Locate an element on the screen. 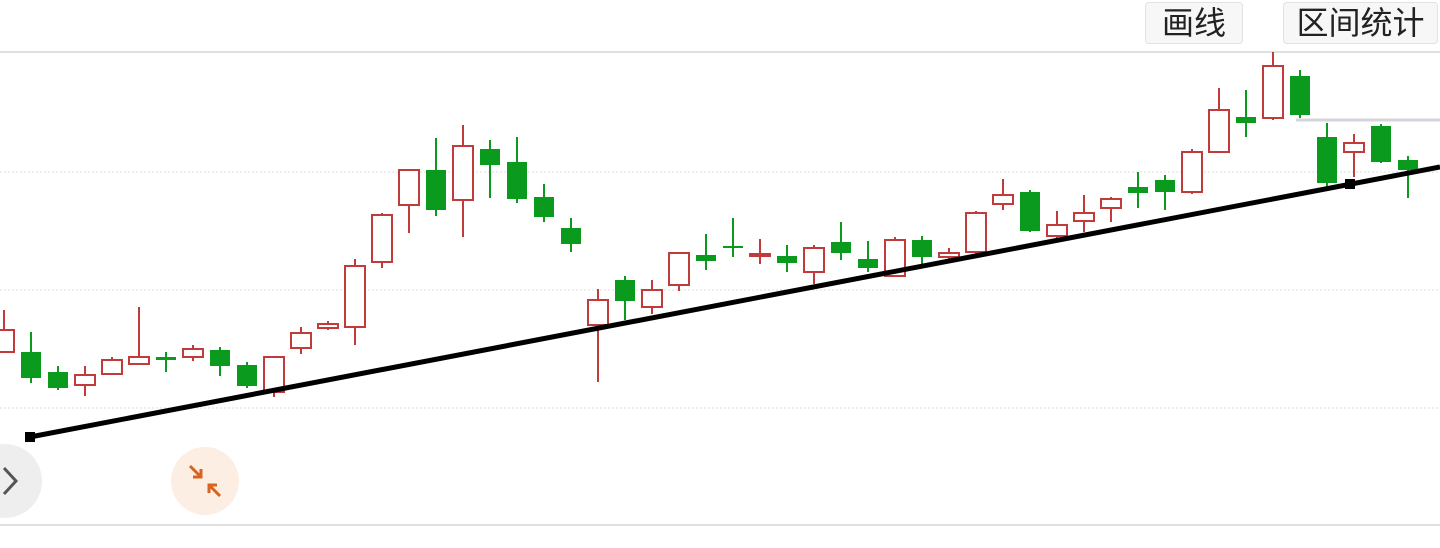 The width and height of the screenshot is (1440, 548). collapse-button is located at coordinates (205, 481).